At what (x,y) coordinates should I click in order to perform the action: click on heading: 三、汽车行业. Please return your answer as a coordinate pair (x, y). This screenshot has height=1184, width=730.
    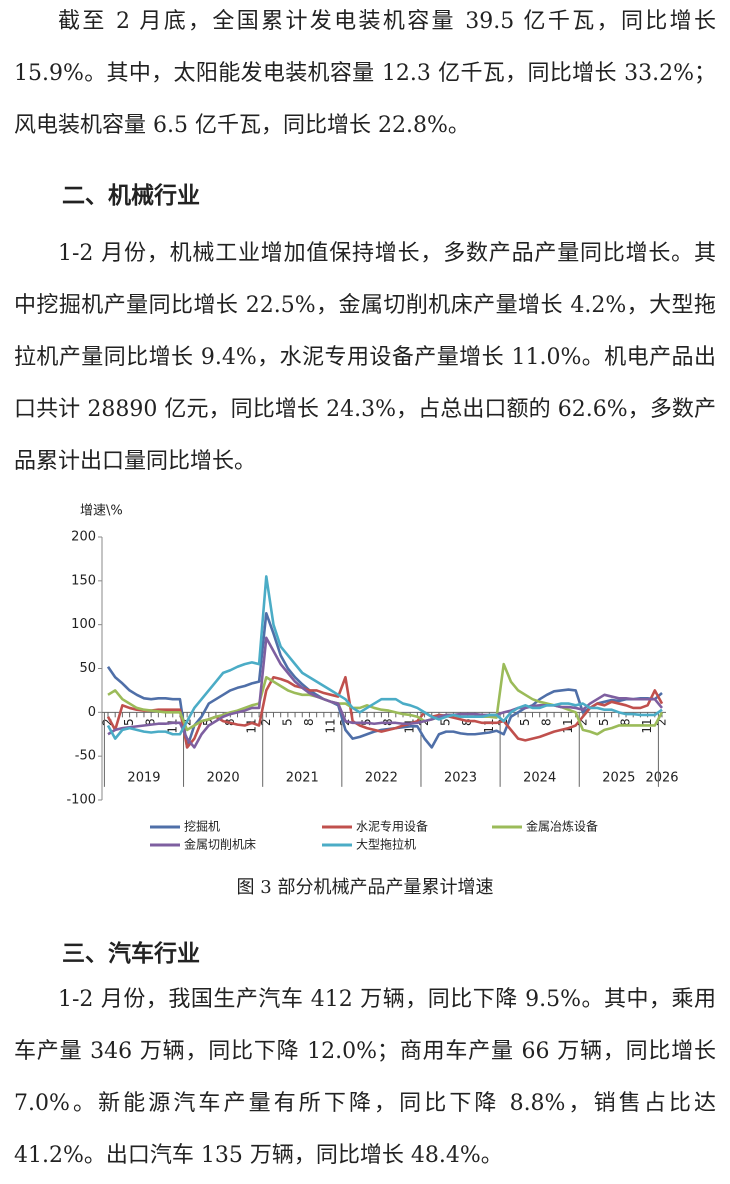
    Looking at the image, I should click on (131, 954).